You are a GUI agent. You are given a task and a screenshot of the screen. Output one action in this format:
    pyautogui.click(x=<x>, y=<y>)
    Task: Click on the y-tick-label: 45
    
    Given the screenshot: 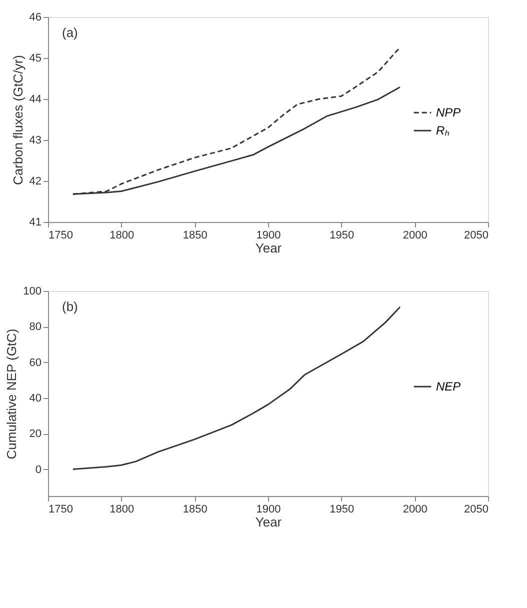 What is the action you would take?
    pyautogui.click(x=35, y=58)
    